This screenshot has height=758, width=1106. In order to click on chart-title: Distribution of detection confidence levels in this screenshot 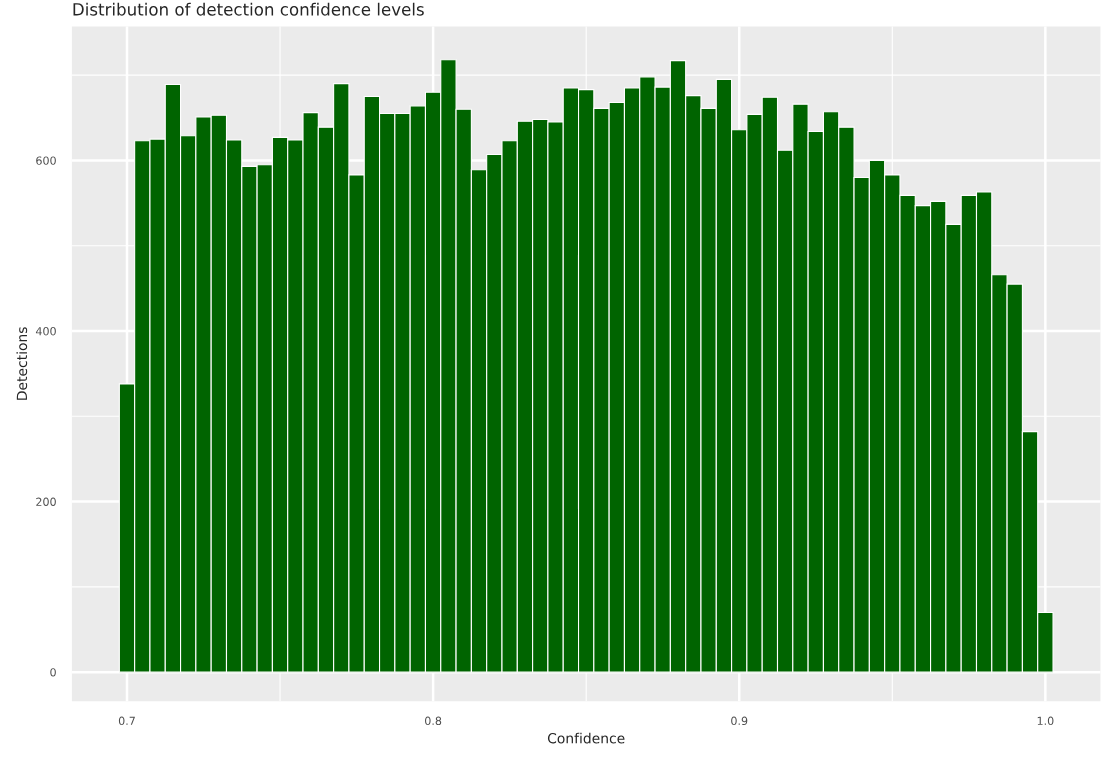, I will do `click(248, 9)`.